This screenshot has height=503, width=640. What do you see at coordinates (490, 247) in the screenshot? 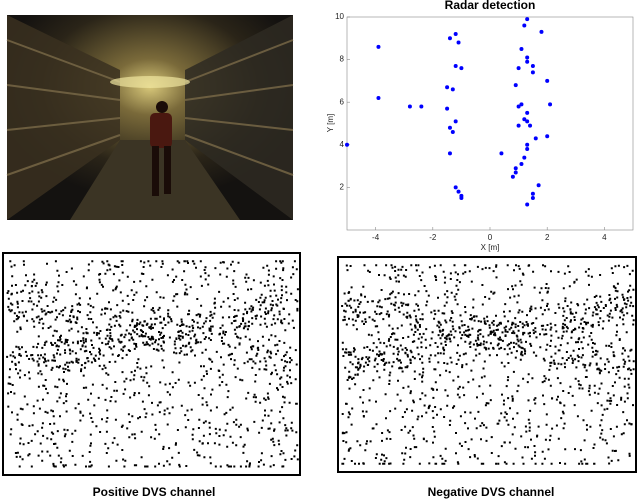
I see `x-axis-label: X [m]` at bounding box center [490, 247].